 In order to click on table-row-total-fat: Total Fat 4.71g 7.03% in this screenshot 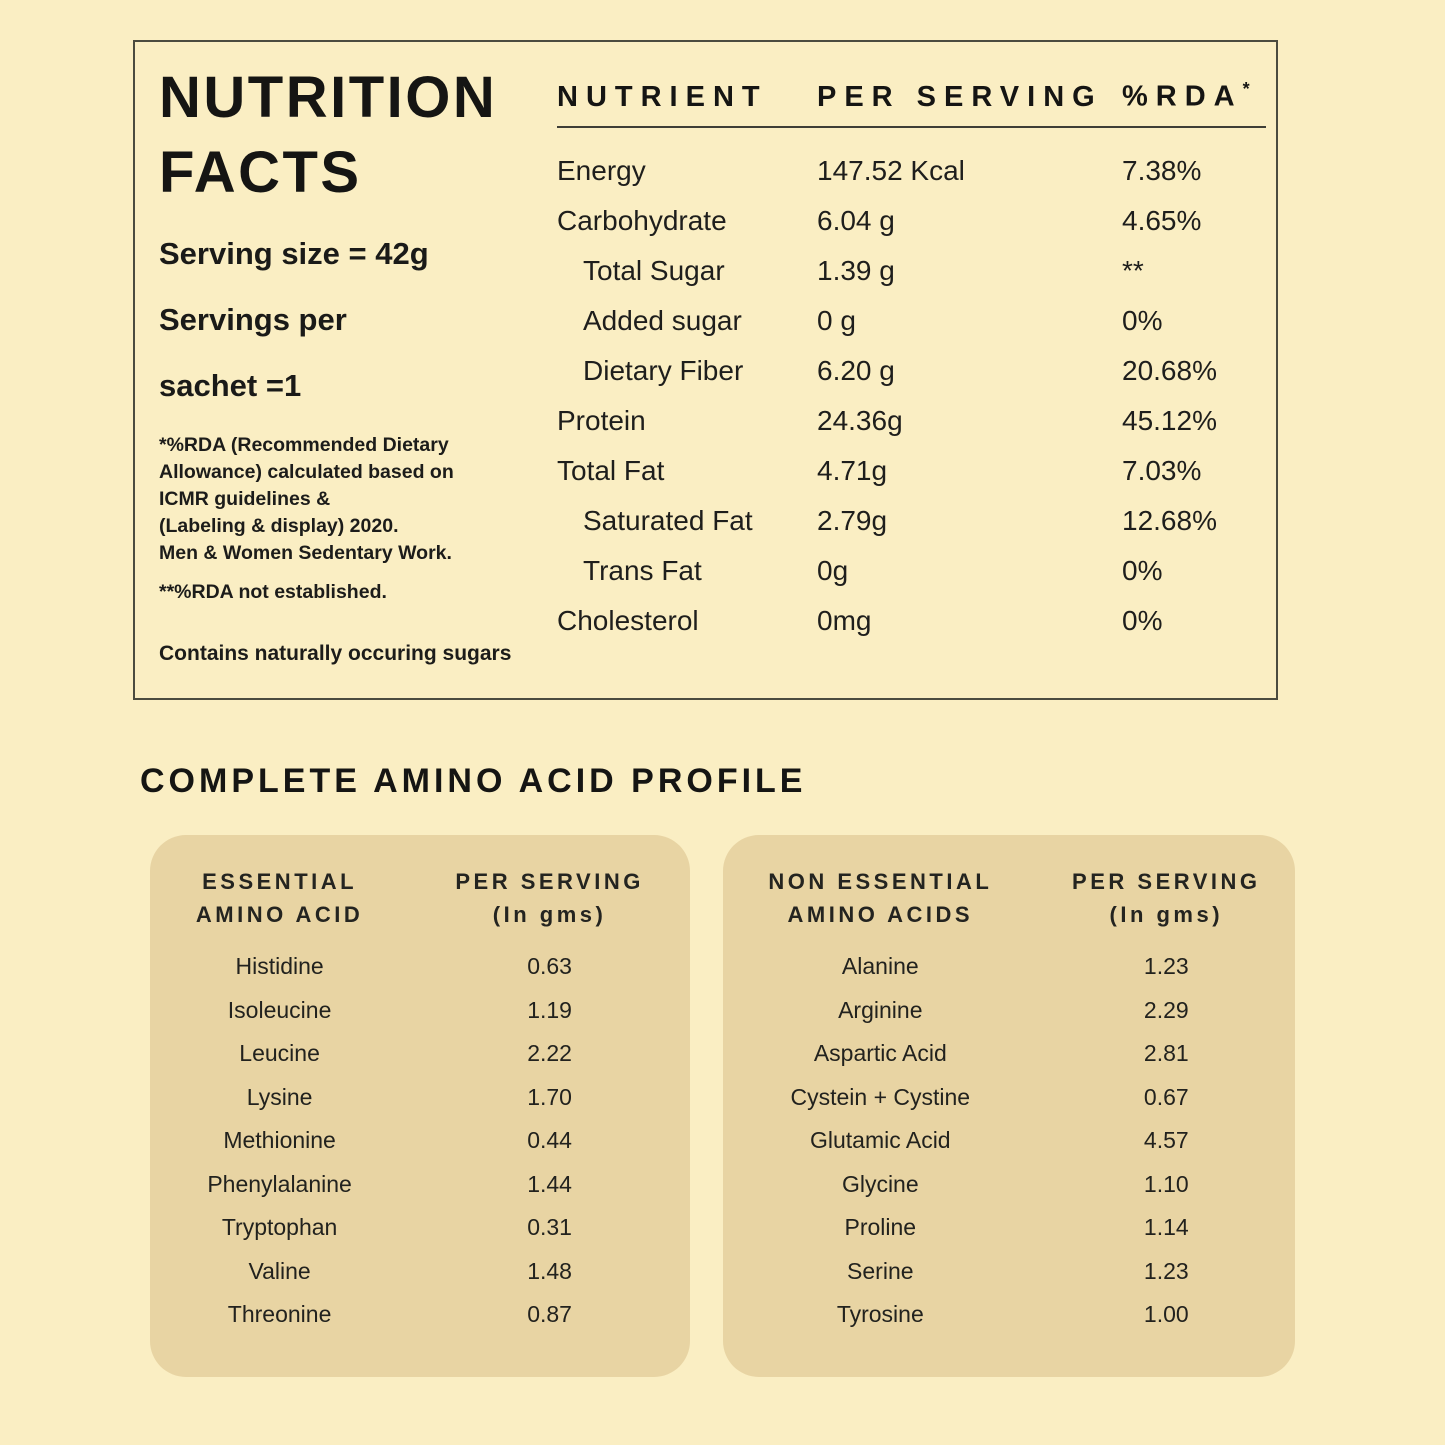, I will do `click(911, 471)`.